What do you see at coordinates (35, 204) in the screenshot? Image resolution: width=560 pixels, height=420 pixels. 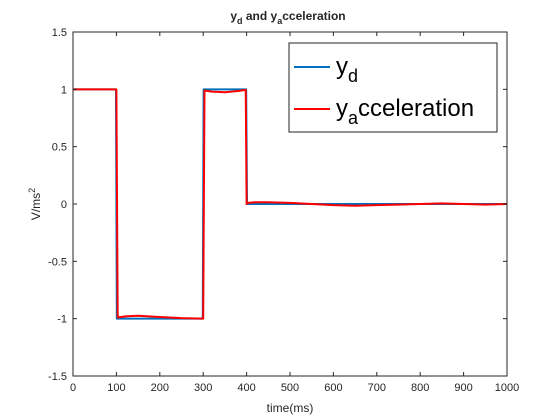 I see `y-axis-label: V/ms2` at bounding box center [35, 204].